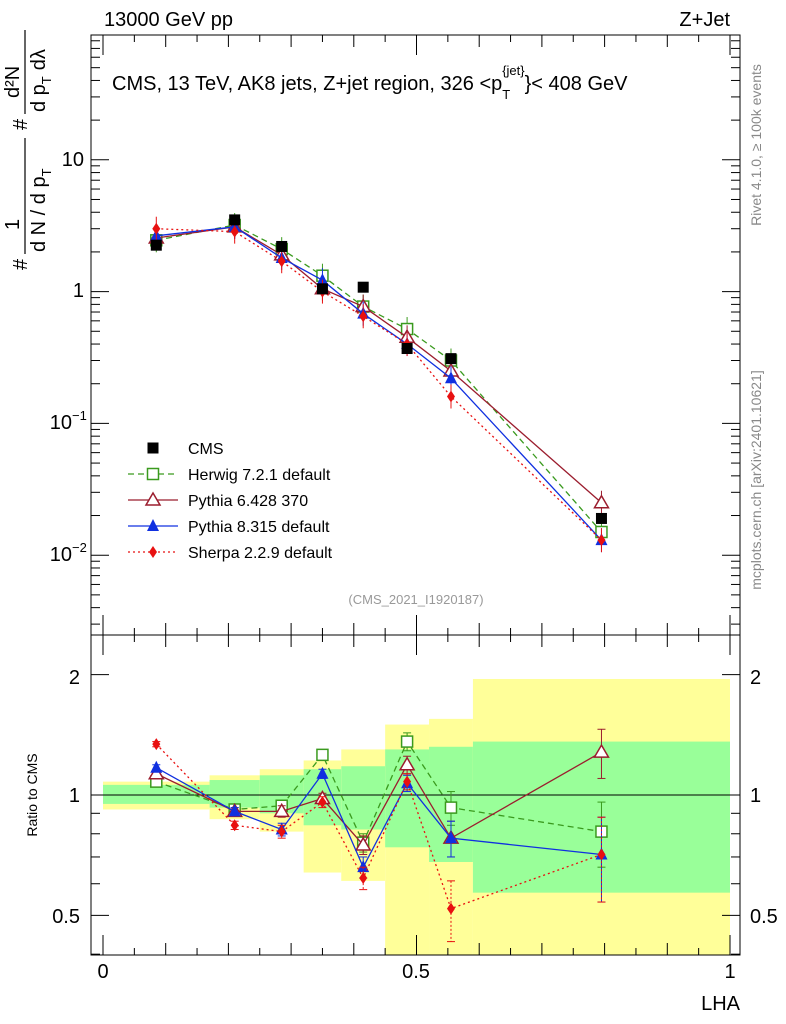 Image resolution: width=786 pixels, height=1024 pixels. I want to click on legend-item-3: Pythia 8.315 default, so click(229, 527).